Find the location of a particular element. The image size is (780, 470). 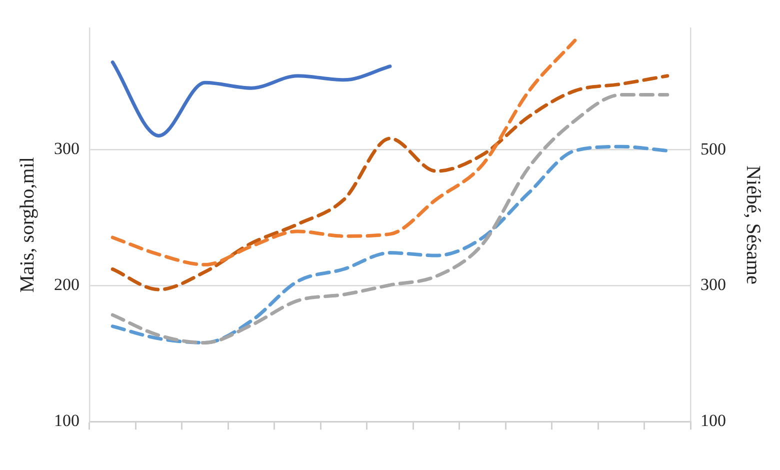

y-axis-title: Mais, sorgho,mil is located at coordinates (27, 224).